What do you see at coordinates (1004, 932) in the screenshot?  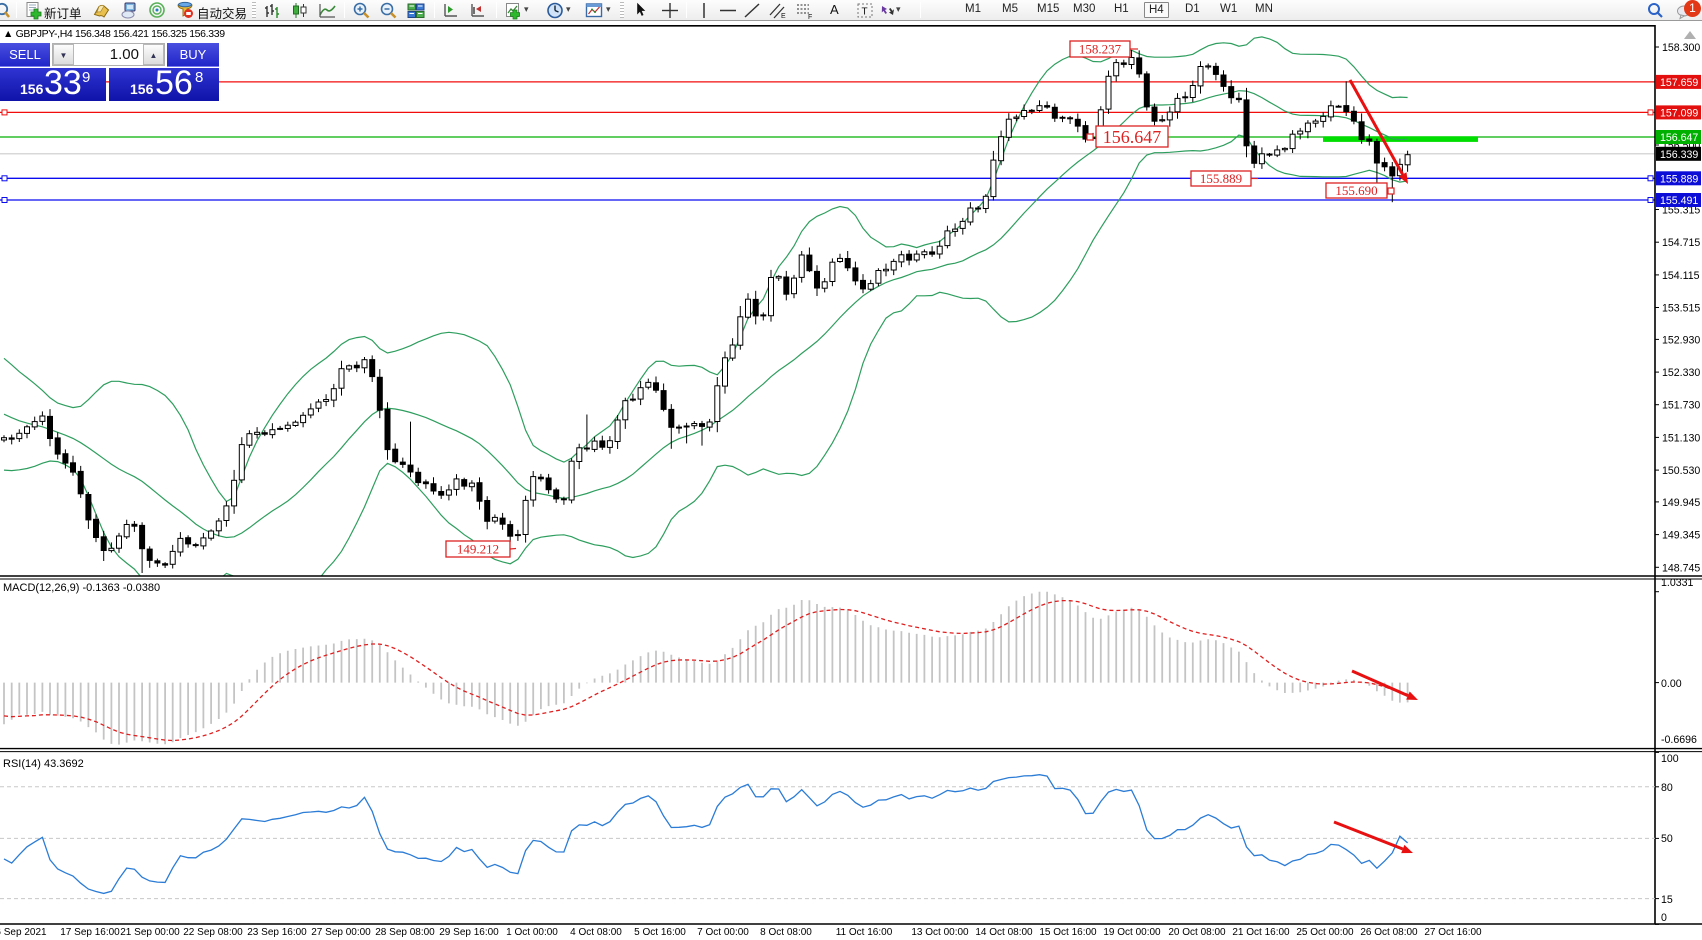 I see `svg-text: 14 Oct 08:00` at bounding box center [1004, 932].